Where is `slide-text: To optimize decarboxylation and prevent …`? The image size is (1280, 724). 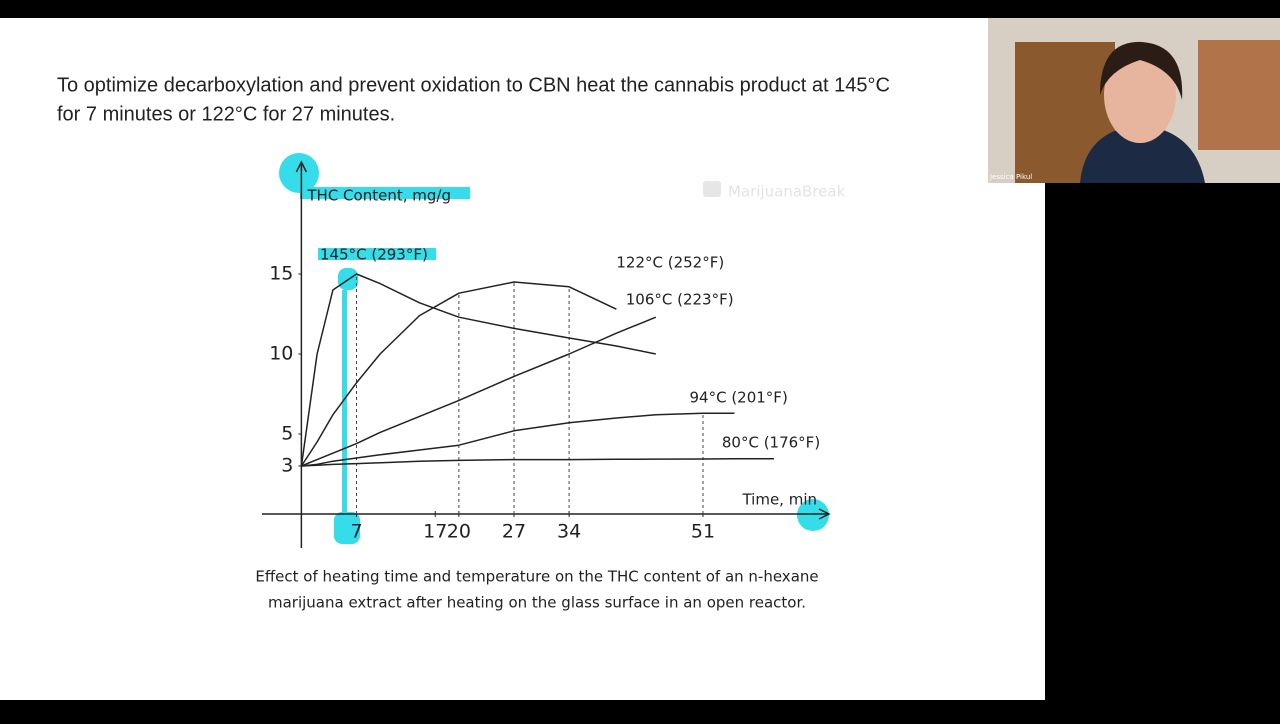
slide-text: To optimize decarboxylation and prevent … is located at coordinates (473, 85).